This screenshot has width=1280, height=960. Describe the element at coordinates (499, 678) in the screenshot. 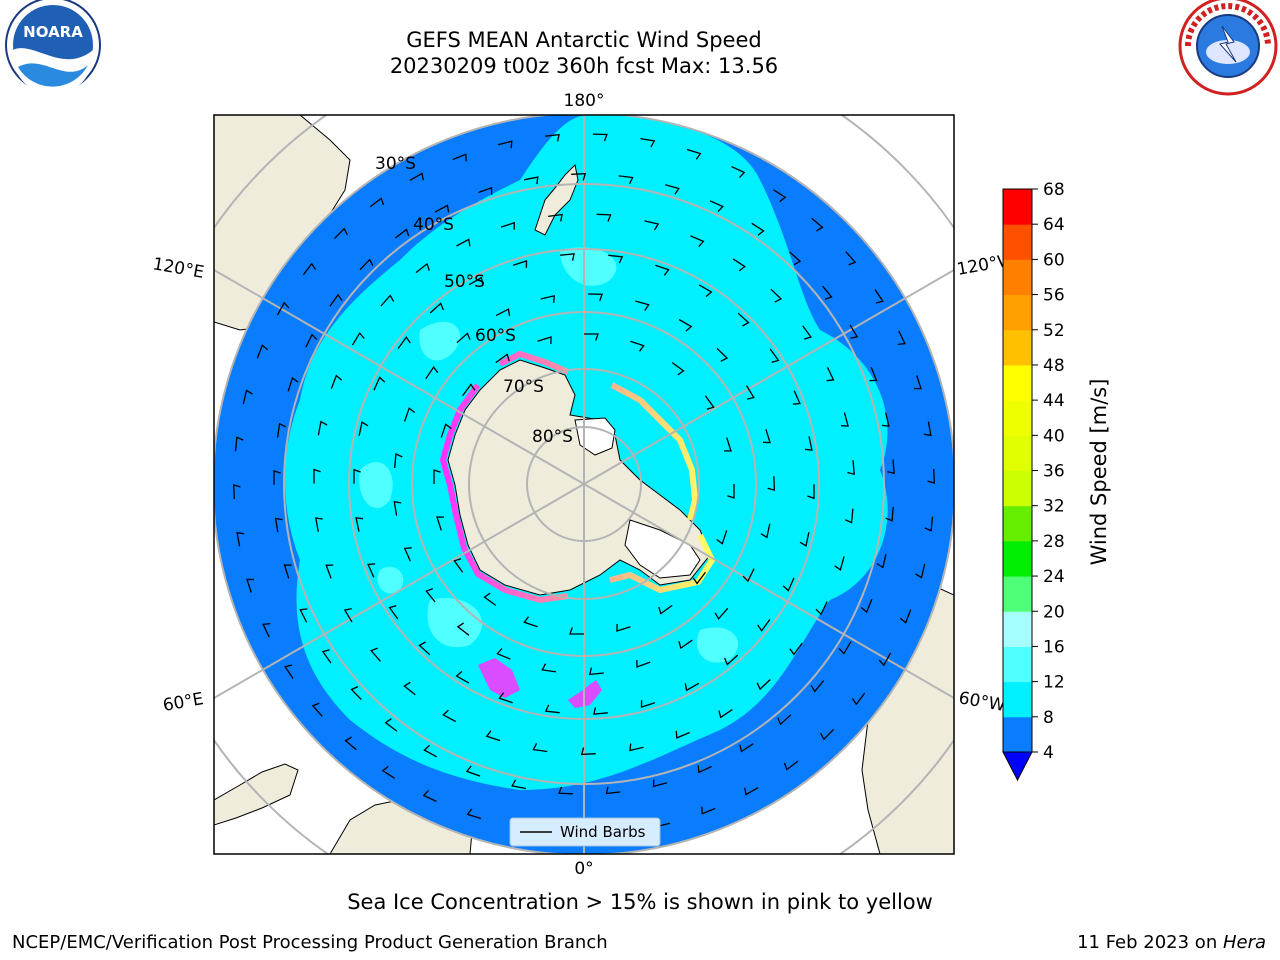

I see `sea-ice-patch` at that location.